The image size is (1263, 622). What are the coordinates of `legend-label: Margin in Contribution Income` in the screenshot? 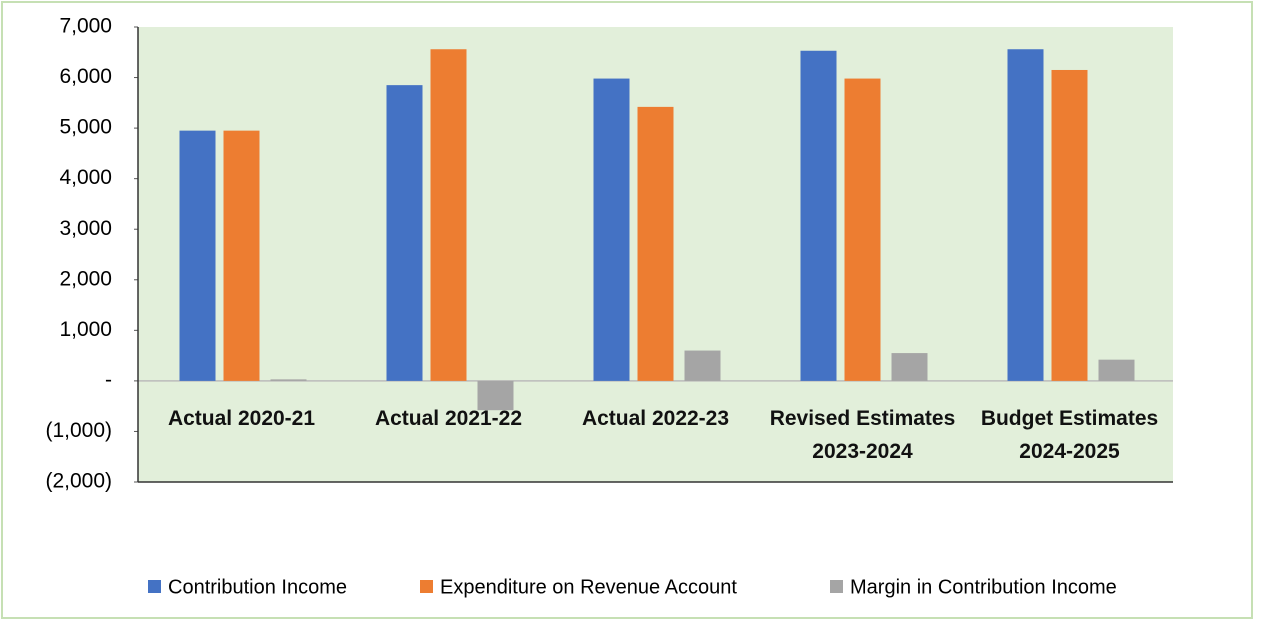 It's located at (983, 587).